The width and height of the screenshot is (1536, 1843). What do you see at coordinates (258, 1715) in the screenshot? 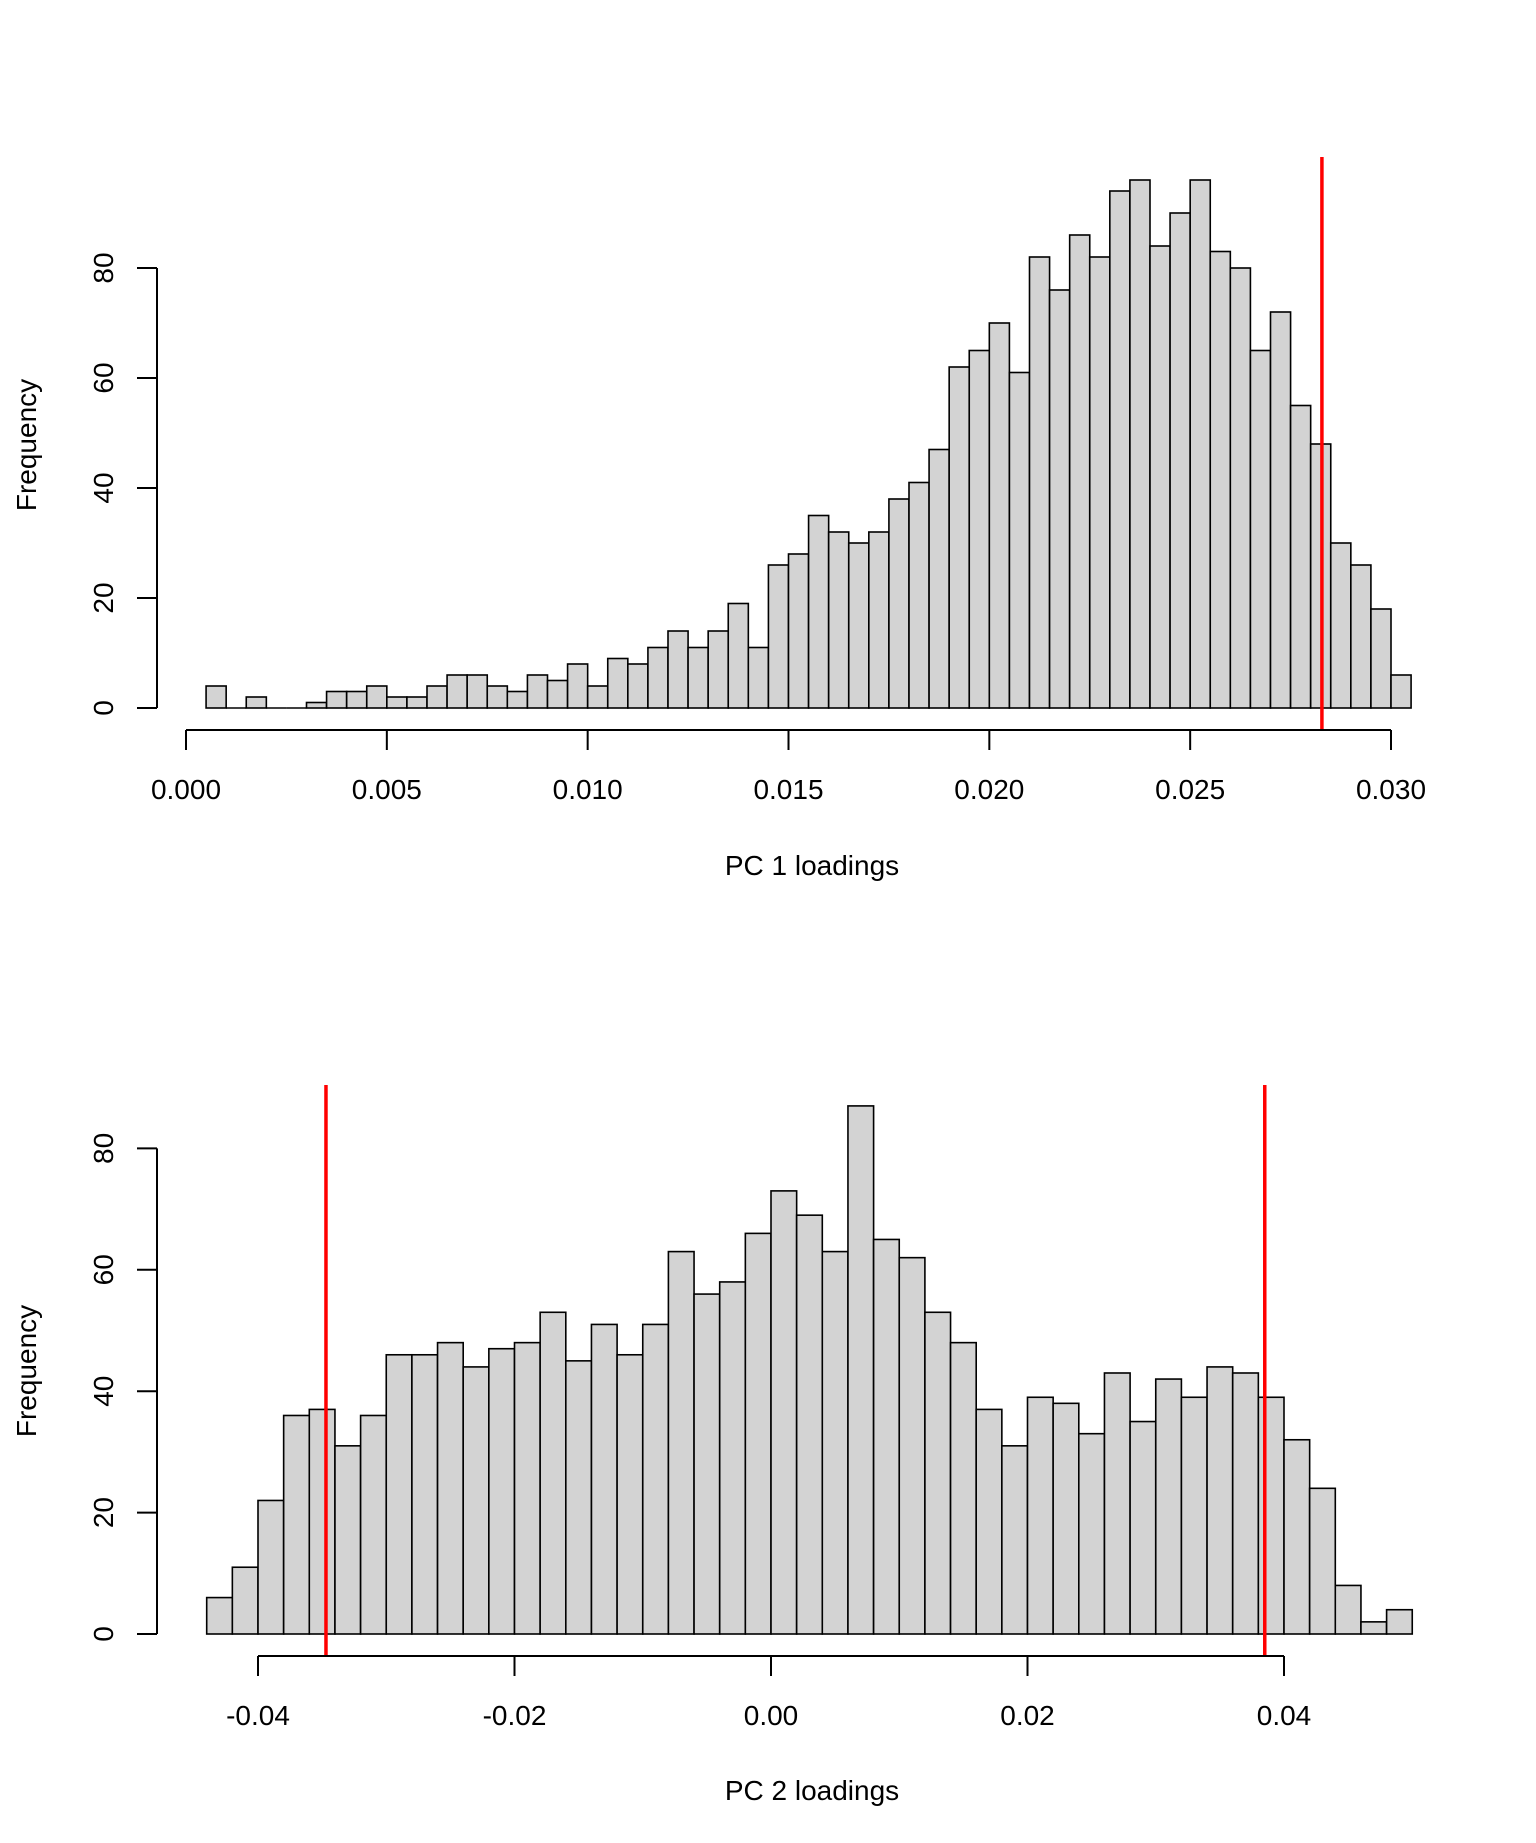
I see `x-tick-label: -0.04` at bounding box center [258, 1715].